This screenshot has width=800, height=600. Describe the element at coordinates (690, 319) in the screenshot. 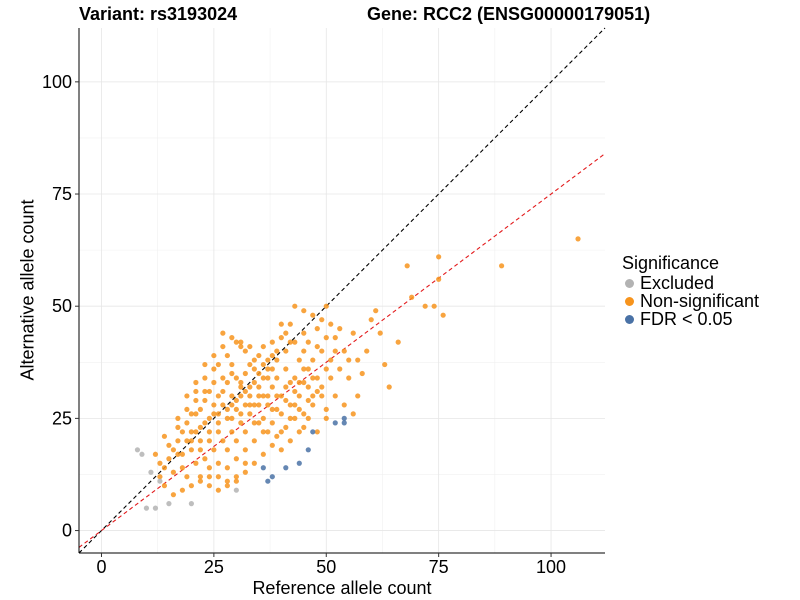

I see `legend-item-fdr: FDR < 0.05` at that location.